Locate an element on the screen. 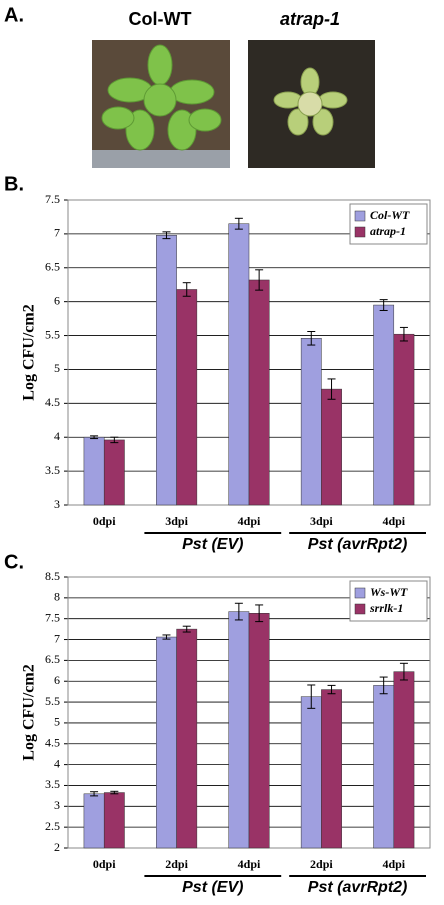  y-tick-label: 2.5 is located at coordinates (52, 826).